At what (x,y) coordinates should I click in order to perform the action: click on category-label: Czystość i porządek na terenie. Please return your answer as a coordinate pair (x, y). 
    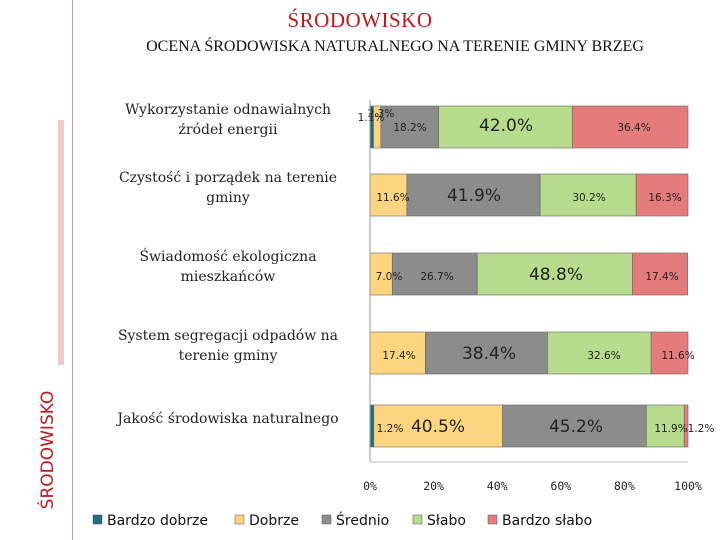
    Looking at the image, I should click on (228, 178).